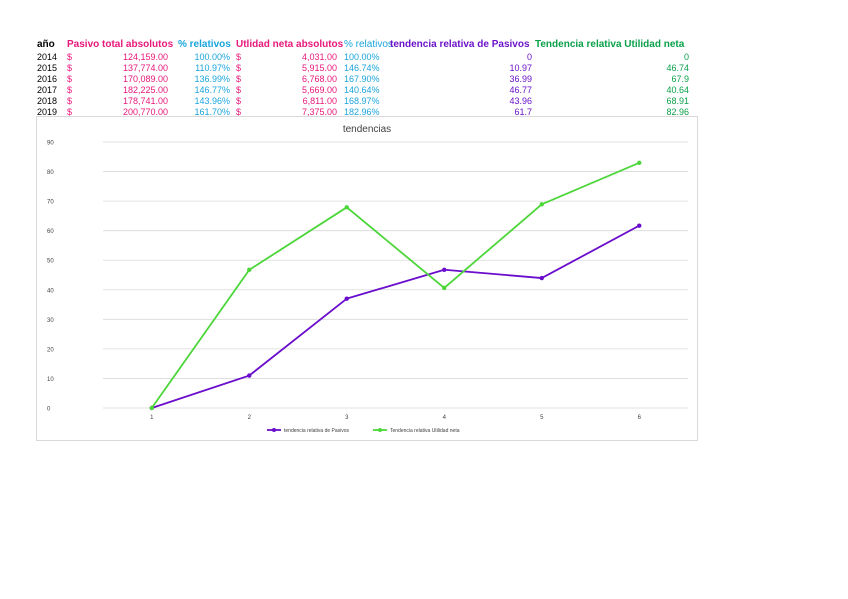 This screenshot has width=848, height=599. What do you see at coordinates (145, 111) in the screenshot?
I see `cell-pasivo-abs: 200,770.00` at bounding box center [145, 111].